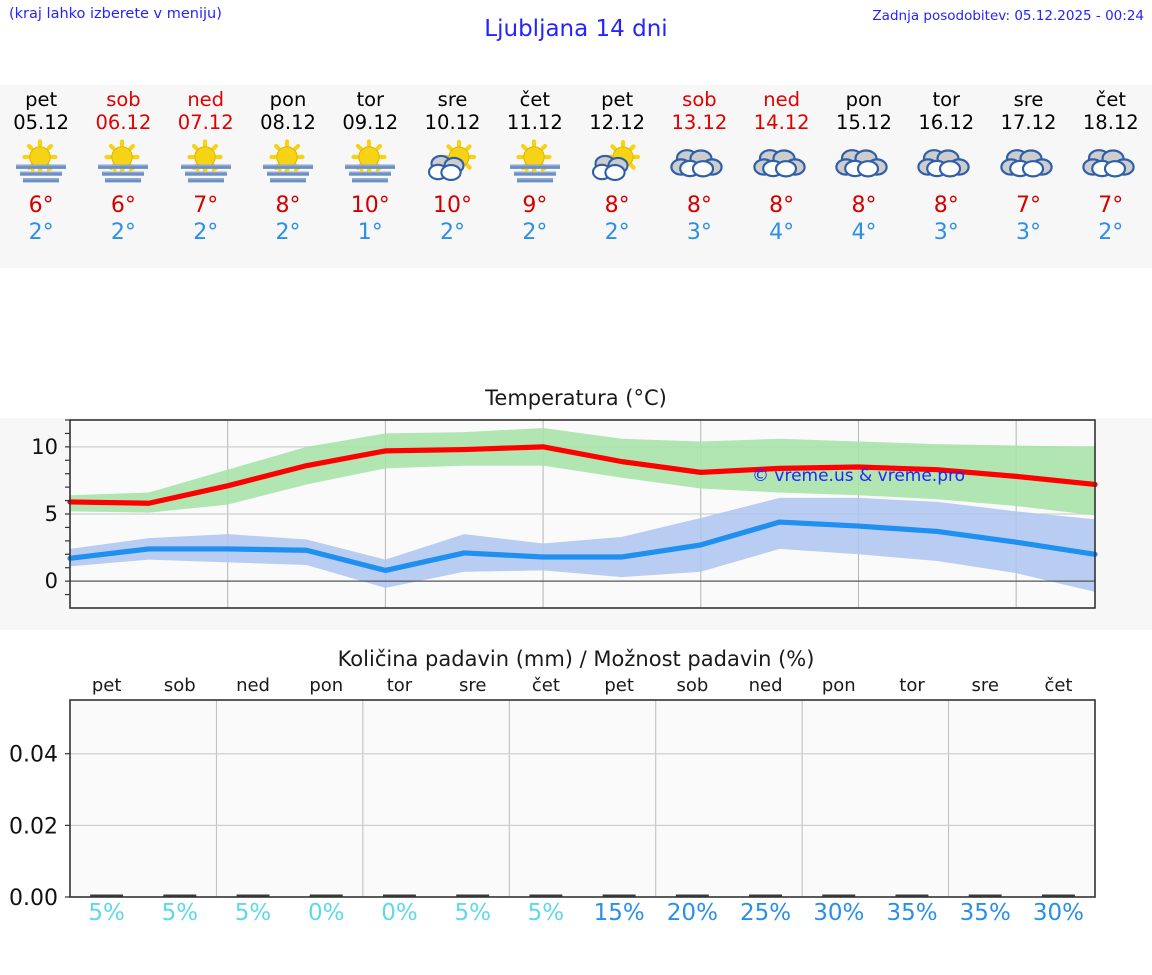  Describe the element at coordinates (535, 176) in the screenshot. I see `day-column: čet 11.12 9° 2°` at that location.